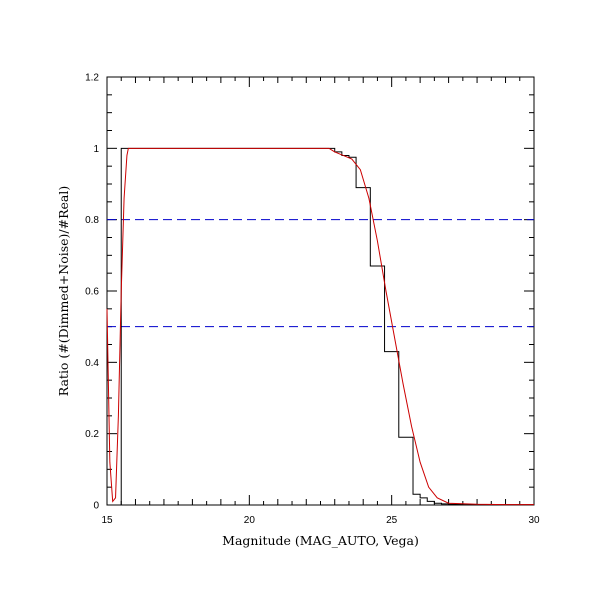 The width and height of the screenshot is (611, 611). I want to click on reference-lines, so click(320, 273).